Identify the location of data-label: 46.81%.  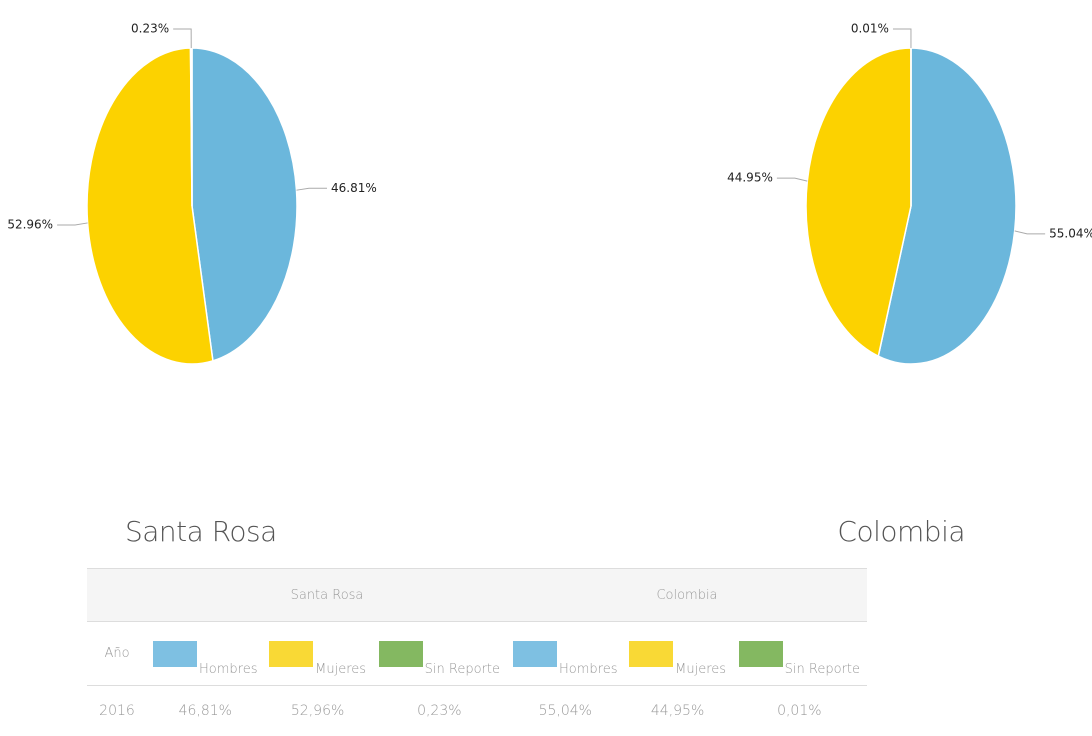
(354, 188).